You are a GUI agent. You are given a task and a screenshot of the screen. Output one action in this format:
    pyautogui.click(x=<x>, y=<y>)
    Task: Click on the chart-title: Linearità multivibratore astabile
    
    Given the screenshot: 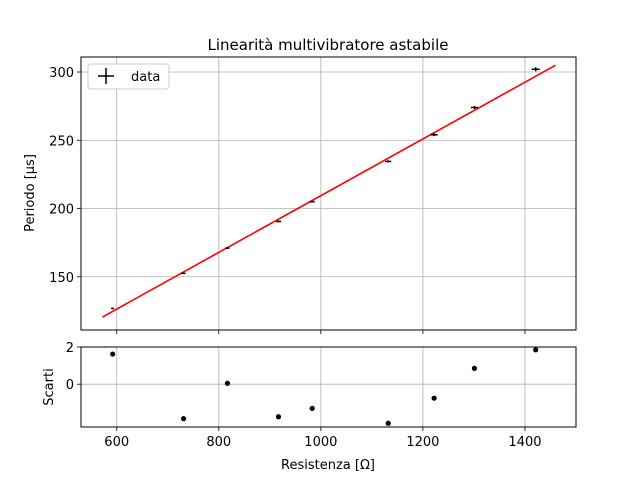 What is the action you would take?
    pyautogui.click(x=328, y=45)
    